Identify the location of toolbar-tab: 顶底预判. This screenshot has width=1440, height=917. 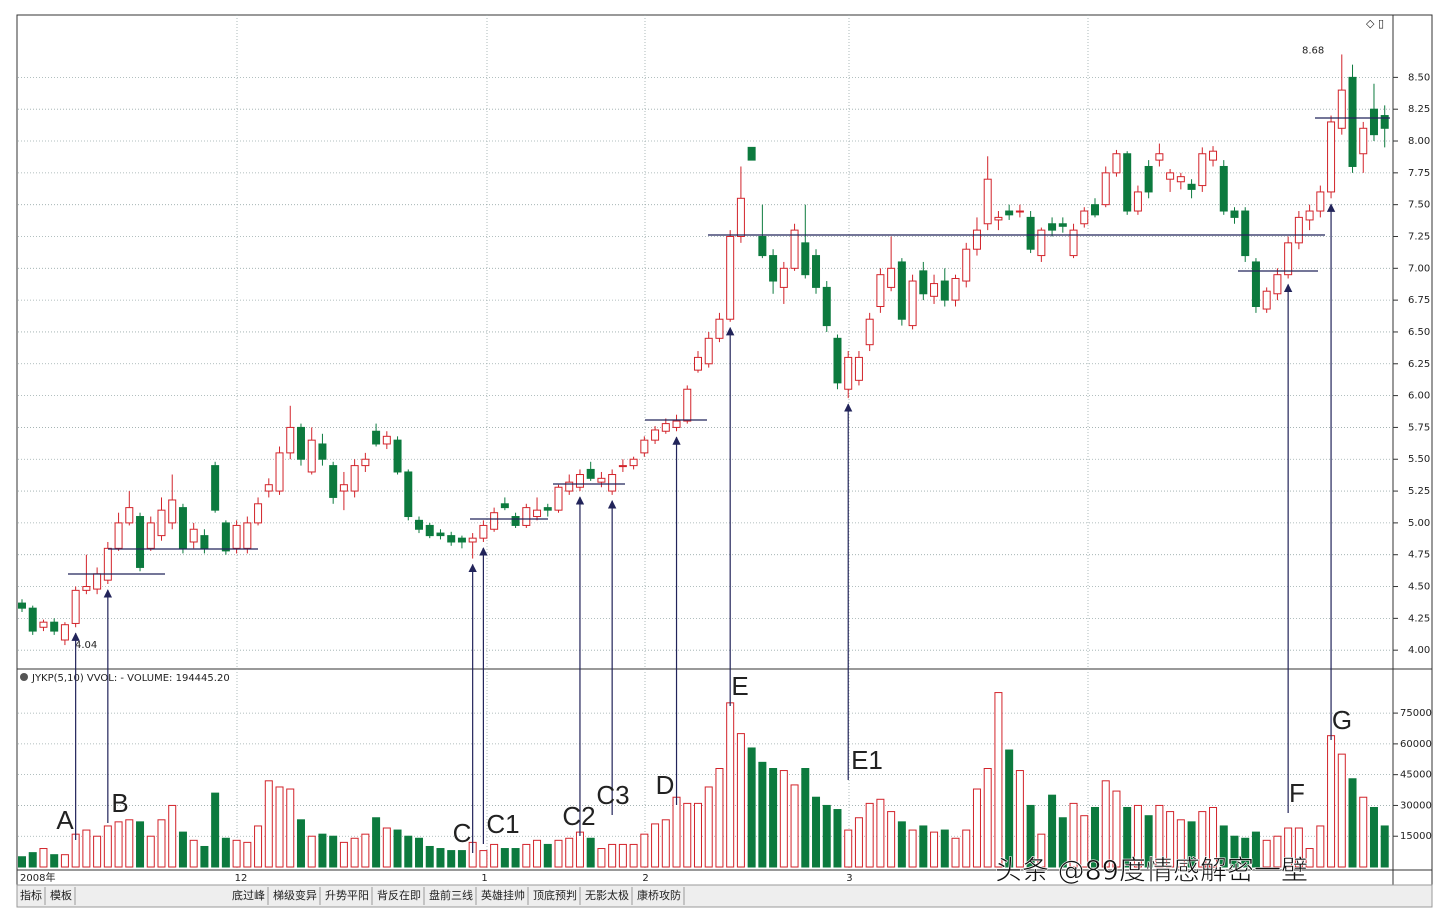
(555, 895).